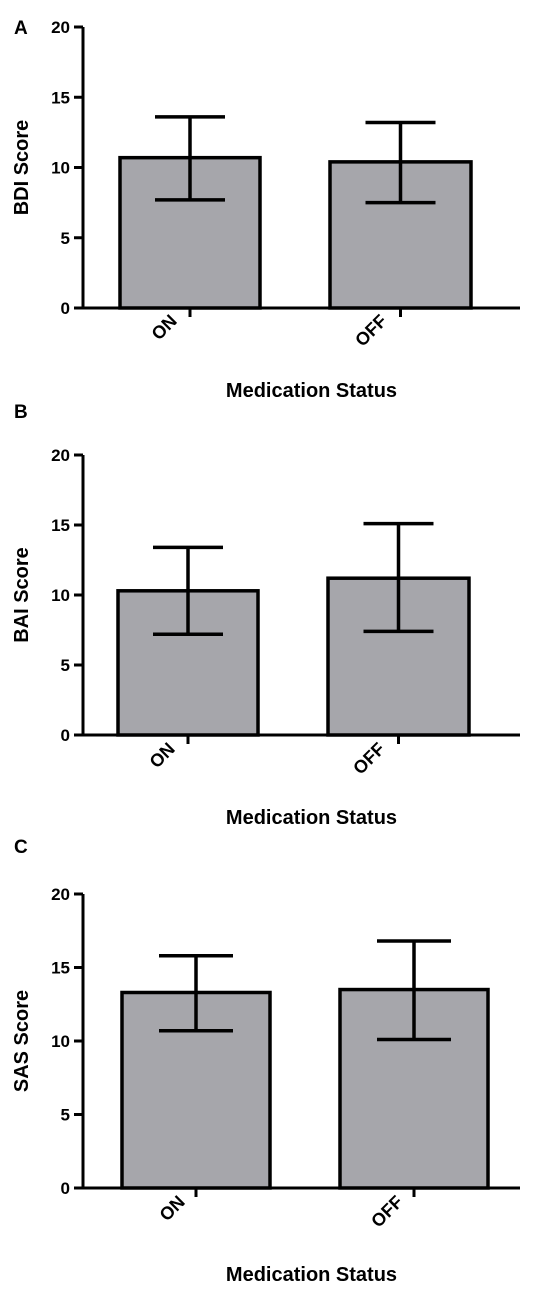  I want to click on y-axis-title: BDI Score, so click(22, 168).